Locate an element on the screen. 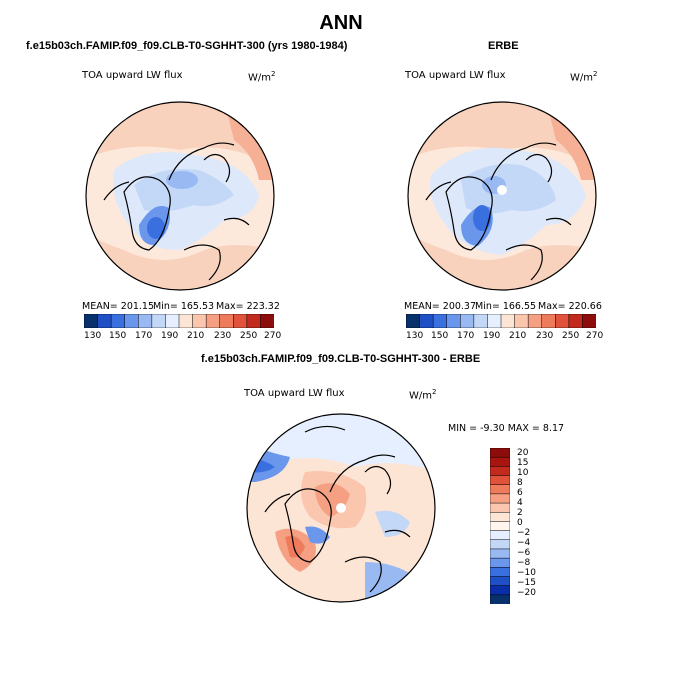  panel2-coastlines is located at coordinates (498, 211).